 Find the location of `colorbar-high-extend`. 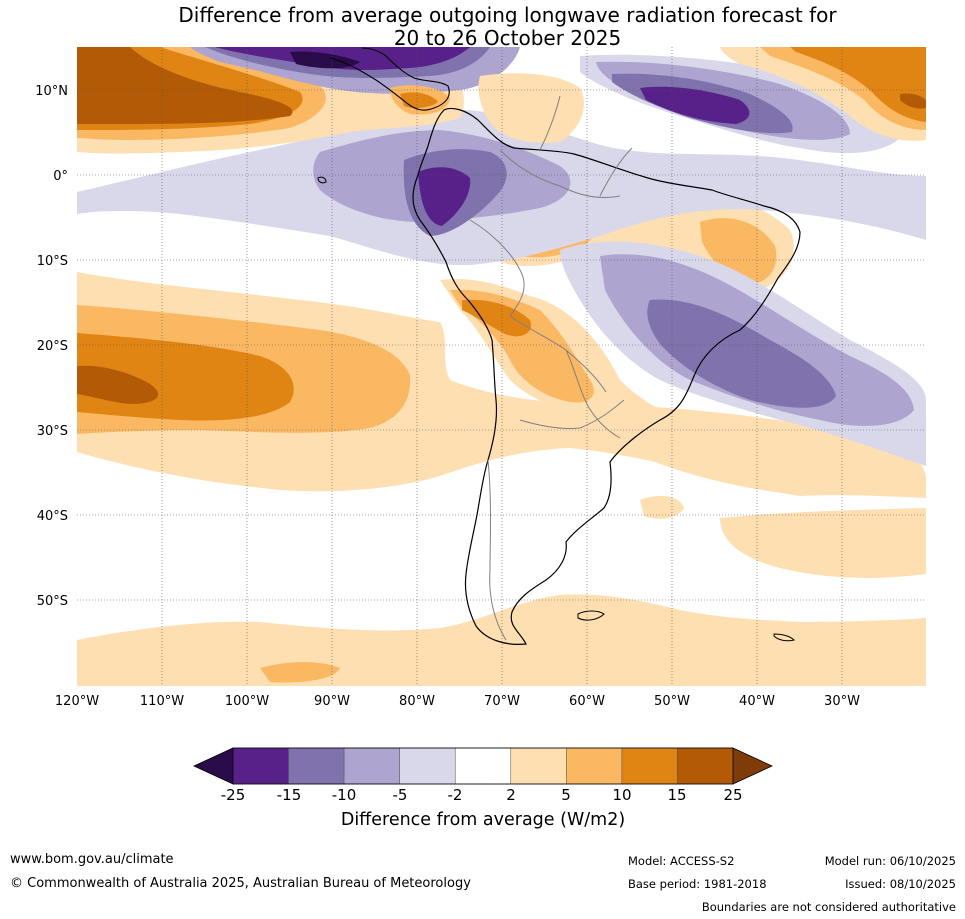

colorbar-high-extend is located at coordinates (752, 766).